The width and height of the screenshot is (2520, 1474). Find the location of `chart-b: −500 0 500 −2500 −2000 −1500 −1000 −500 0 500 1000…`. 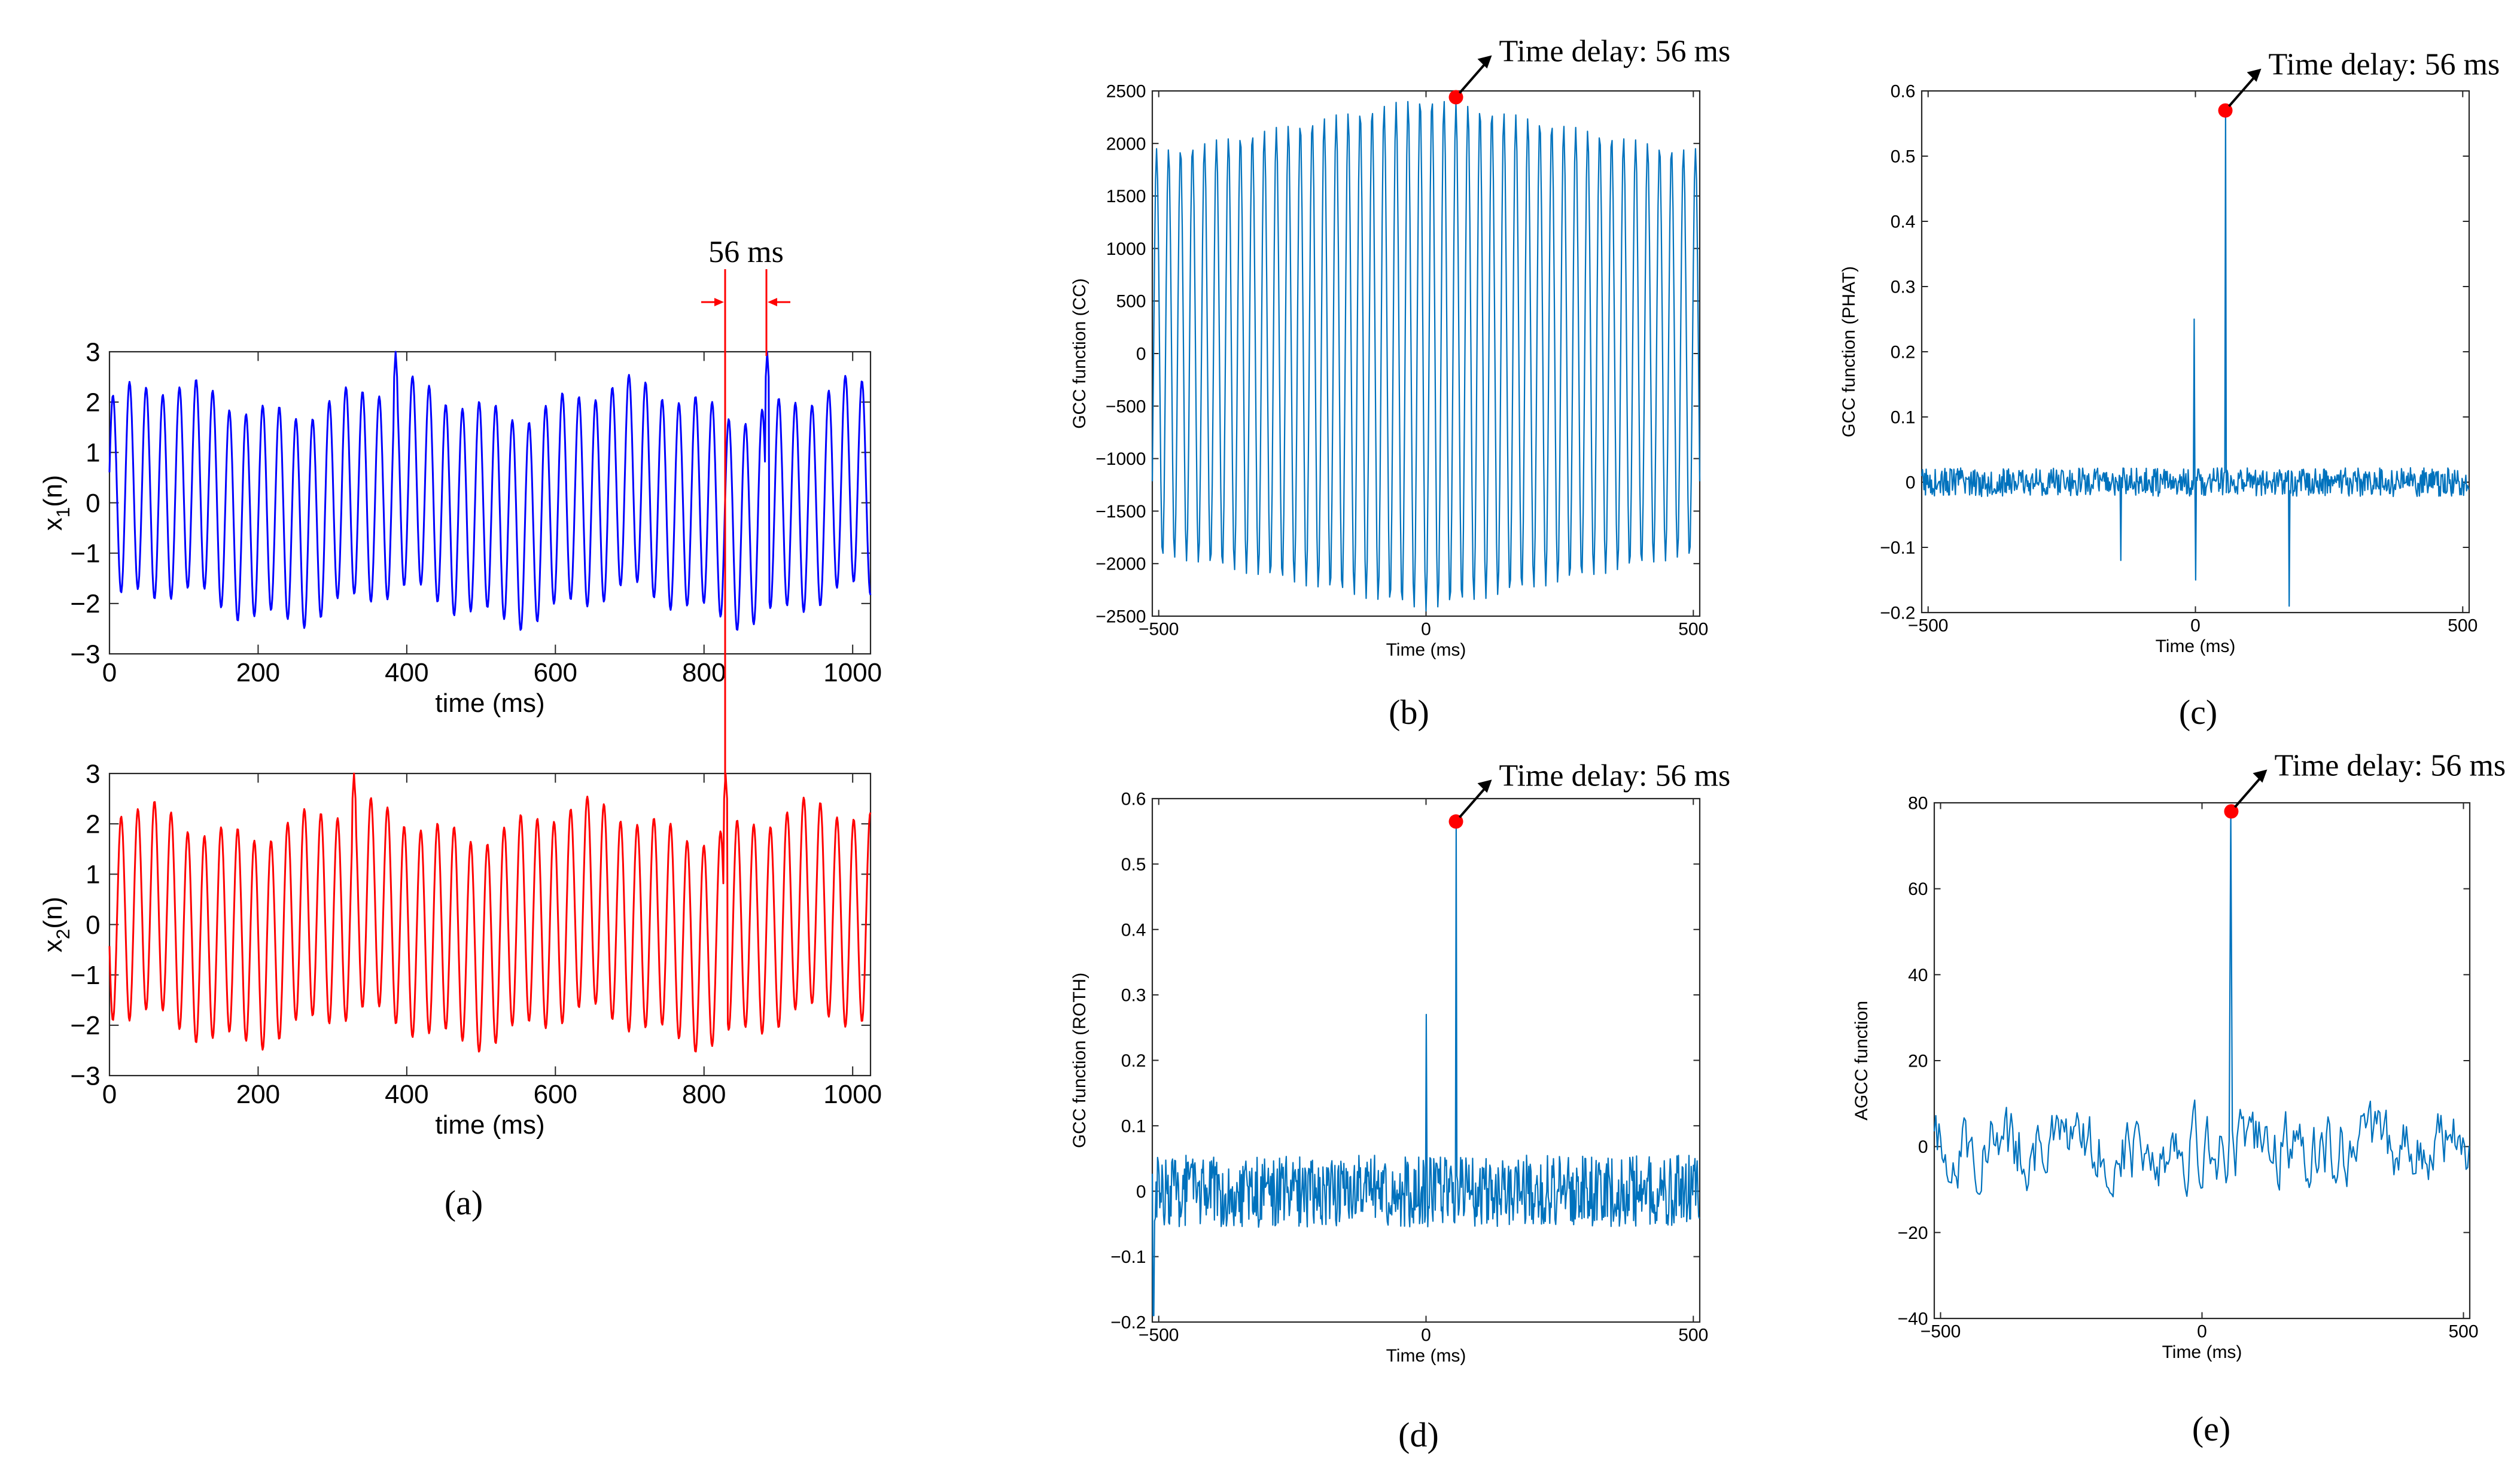

chart-b: −500 0 500 −2500 −2000 −1500 −1000 −500 0 500 1000… is located at coordinates (1400, 383).